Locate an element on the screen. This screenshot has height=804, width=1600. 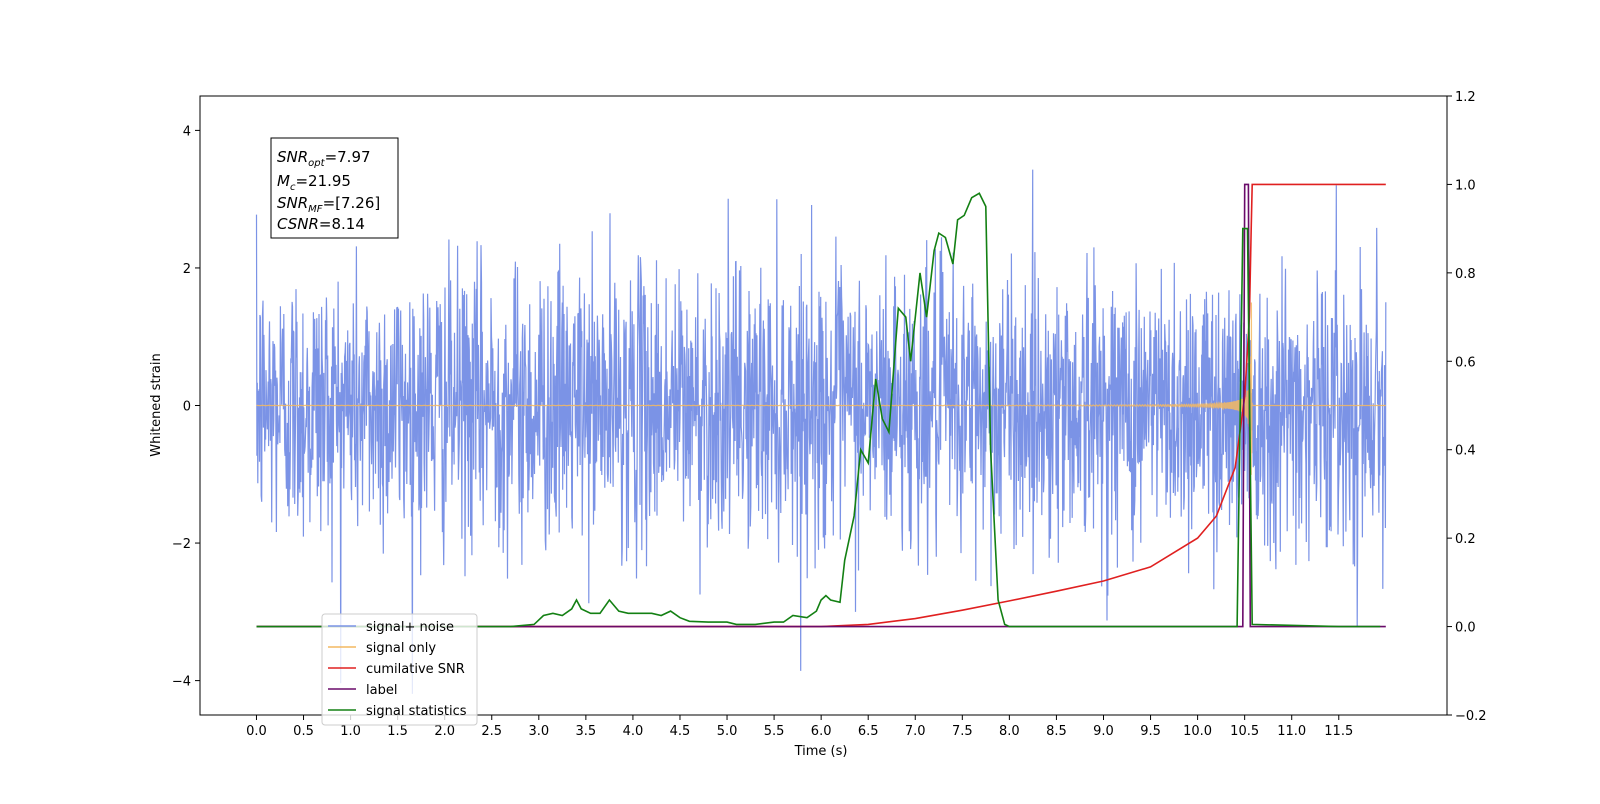
legend-label: signal statistics is located at coordinates (416, 711).